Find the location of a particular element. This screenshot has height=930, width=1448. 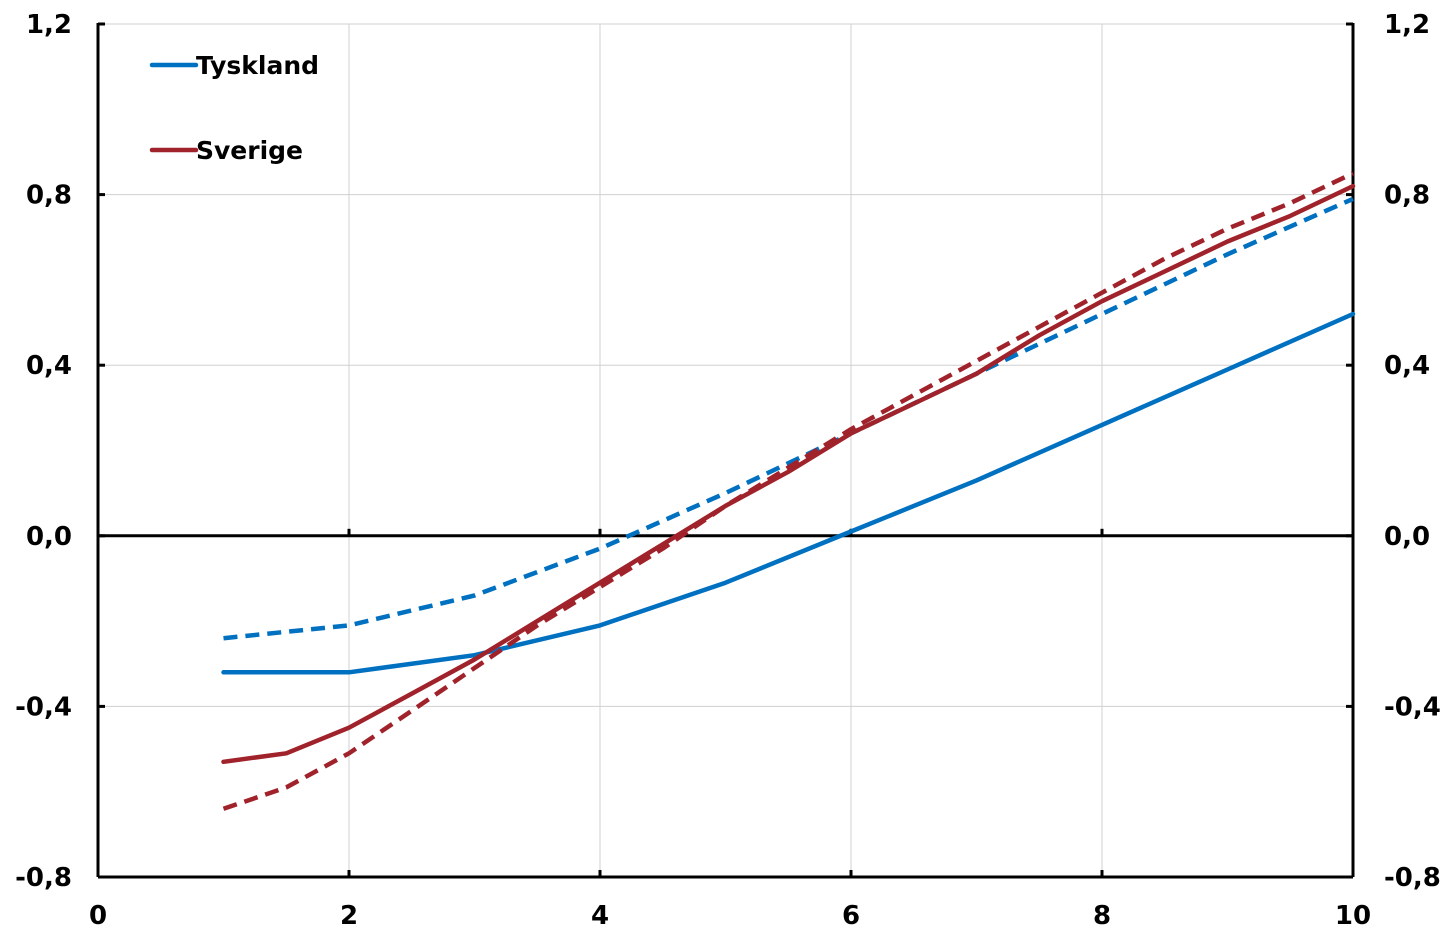

y-tick-label-right: 0,8 is located at coordinates (1407, 196).